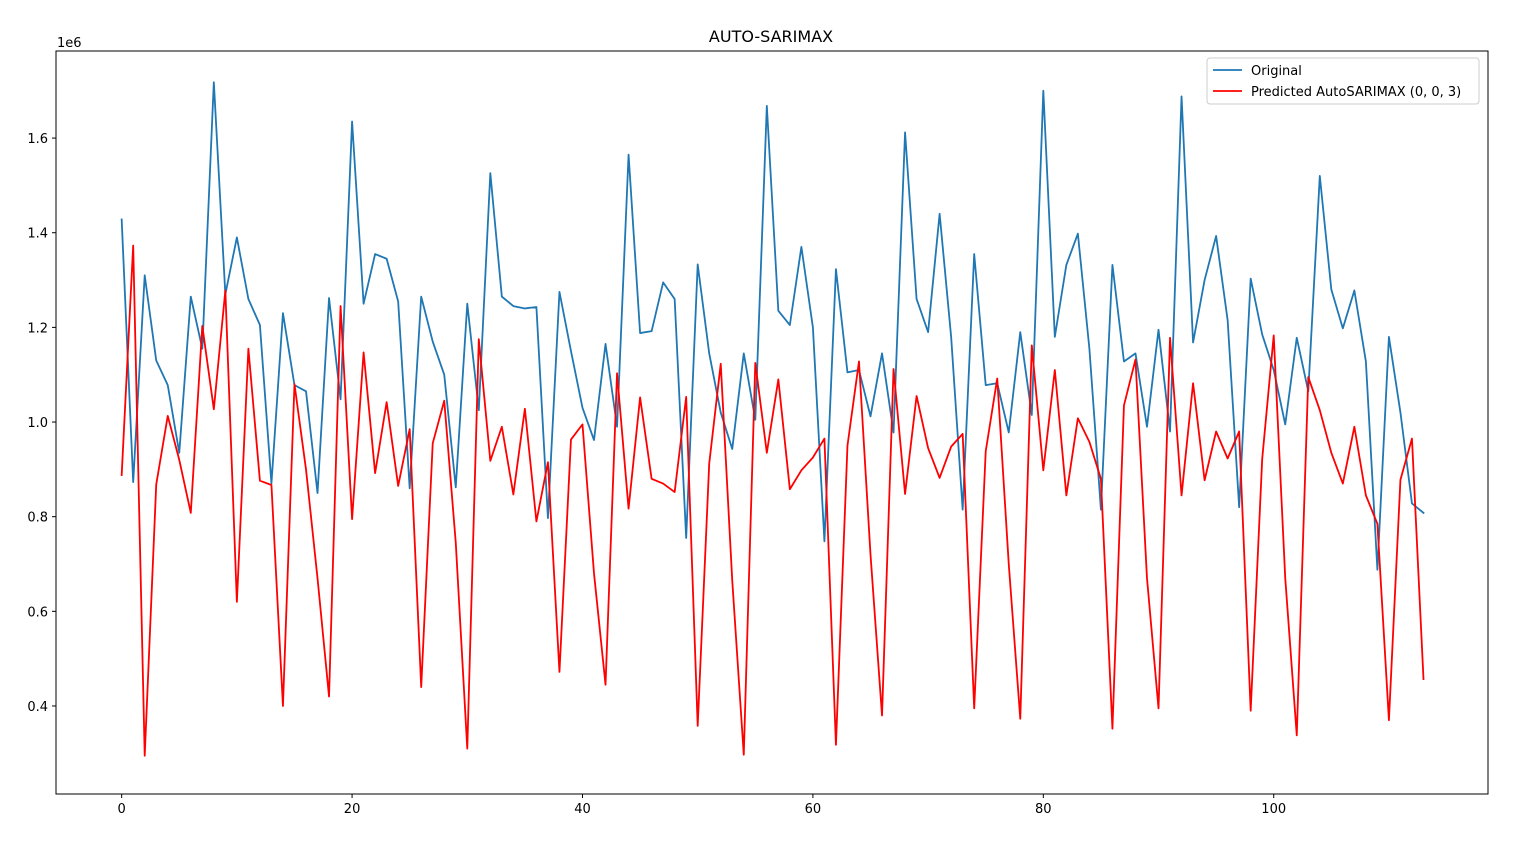 The width and height of the screenshot is (1517, 843). Describe the element at coordinates (813, 809) in the screenshot. I see `x-tick-label: 60` at that location.